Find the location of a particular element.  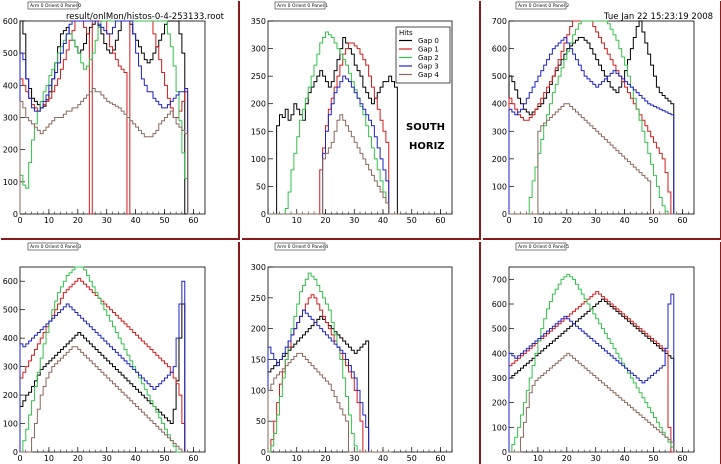

legend-entry: Gap 1 is located at coordinates (428, 50).